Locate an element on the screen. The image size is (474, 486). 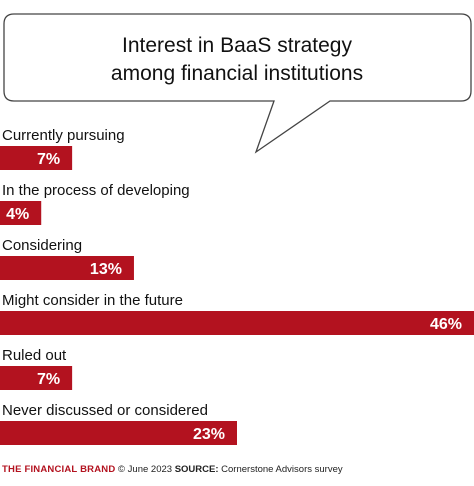
category-label: Might consider in the future is located at coordinates (92, 300).